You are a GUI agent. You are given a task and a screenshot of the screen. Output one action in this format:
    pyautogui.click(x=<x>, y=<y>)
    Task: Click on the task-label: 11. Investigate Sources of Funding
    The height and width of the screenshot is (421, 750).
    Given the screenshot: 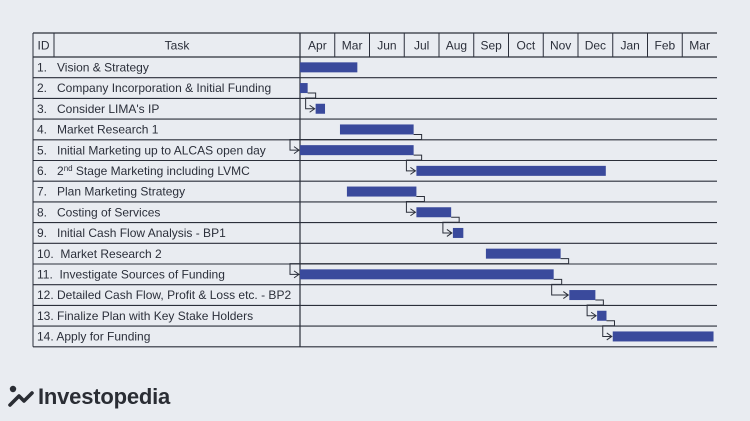 What is the action you would take?
    pyautogui.click(x=131, y=275)
    